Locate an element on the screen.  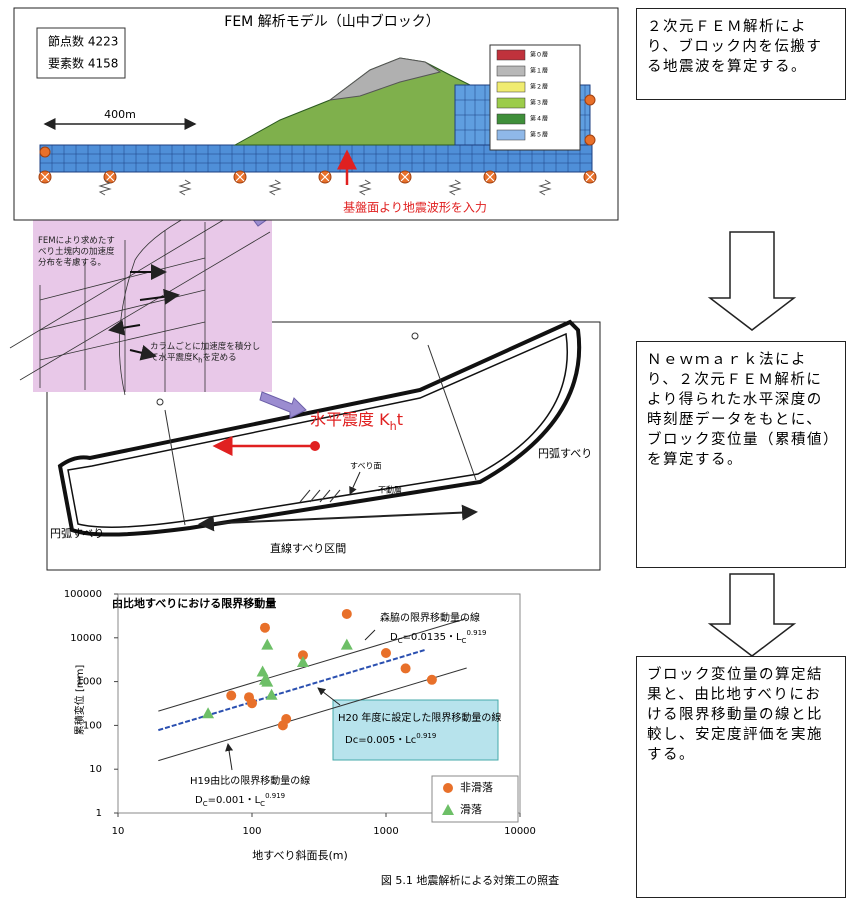
layer-label: 第２層 is located at coordinates (539, 87).